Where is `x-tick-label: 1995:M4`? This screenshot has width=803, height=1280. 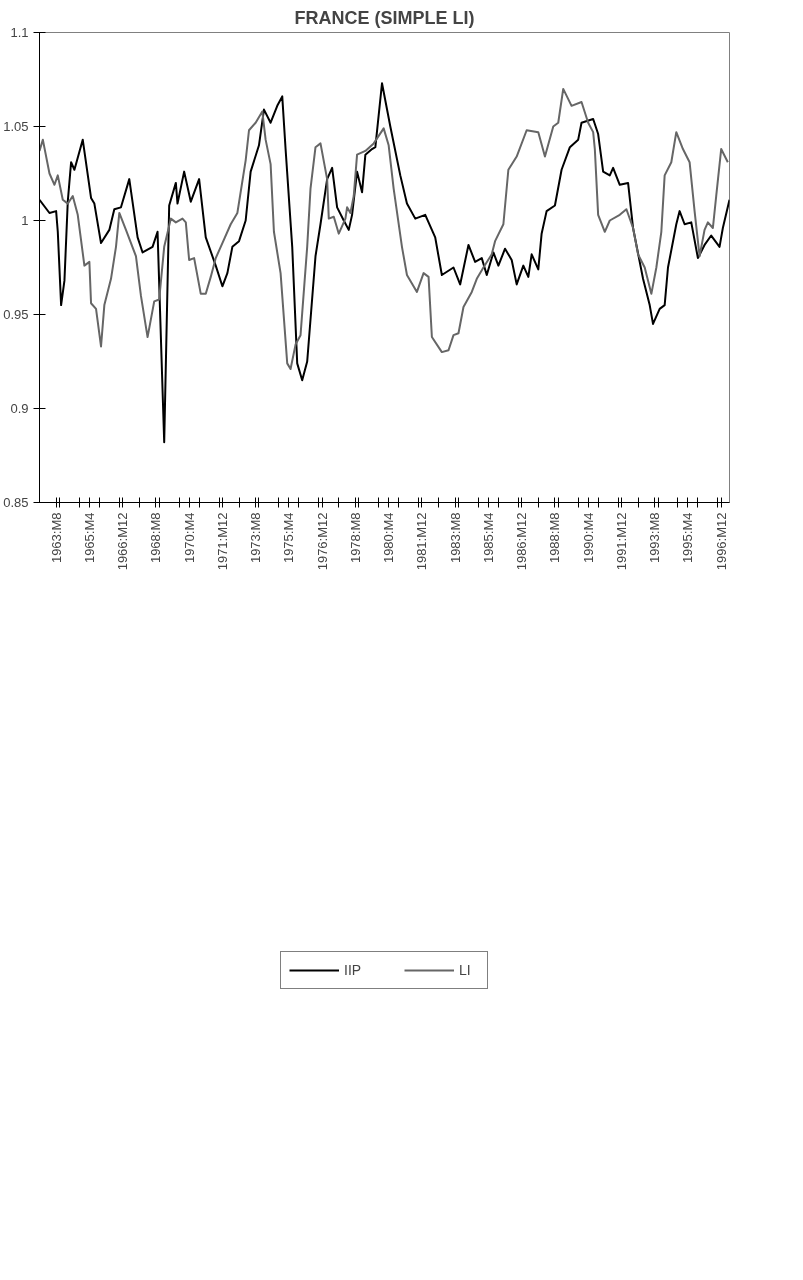
x-tick-label: 1995:M4 is located at coordinates (688, 538).